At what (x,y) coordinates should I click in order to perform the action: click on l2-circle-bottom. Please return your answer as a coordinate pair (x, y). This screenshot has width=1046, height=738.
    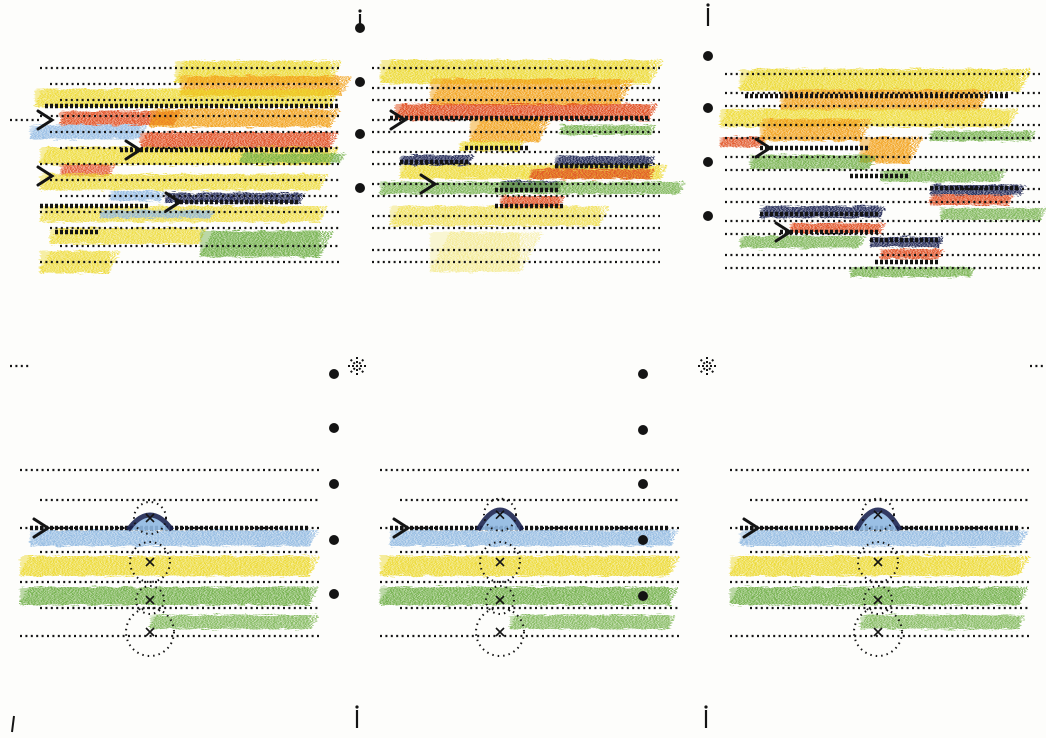
    Looking at the image, I should click on (500, 632).